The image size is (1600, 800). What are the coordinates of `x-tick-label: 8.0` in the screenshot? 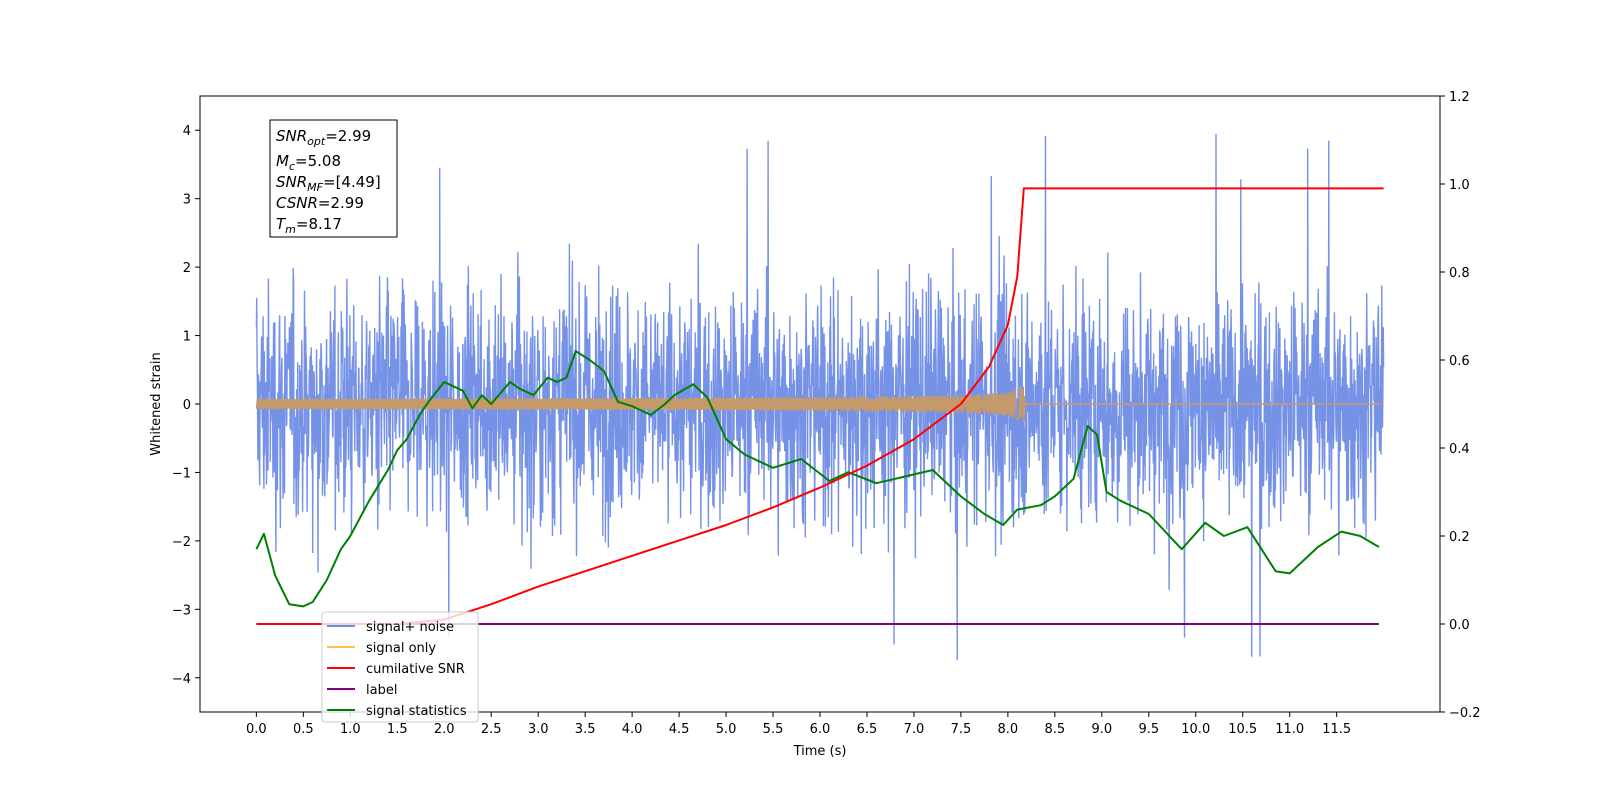 It's located at (1008, 729).